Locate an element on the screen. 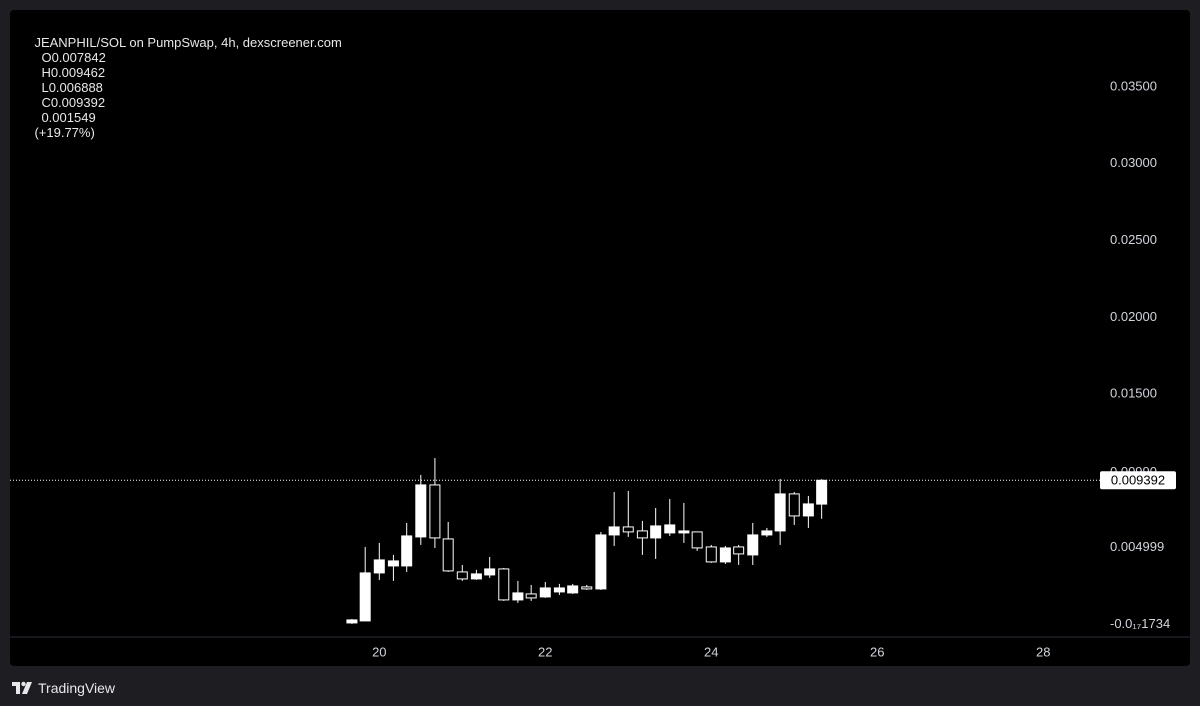  y-tick-label: 0.03000 is located at coordinates (1133, 162).